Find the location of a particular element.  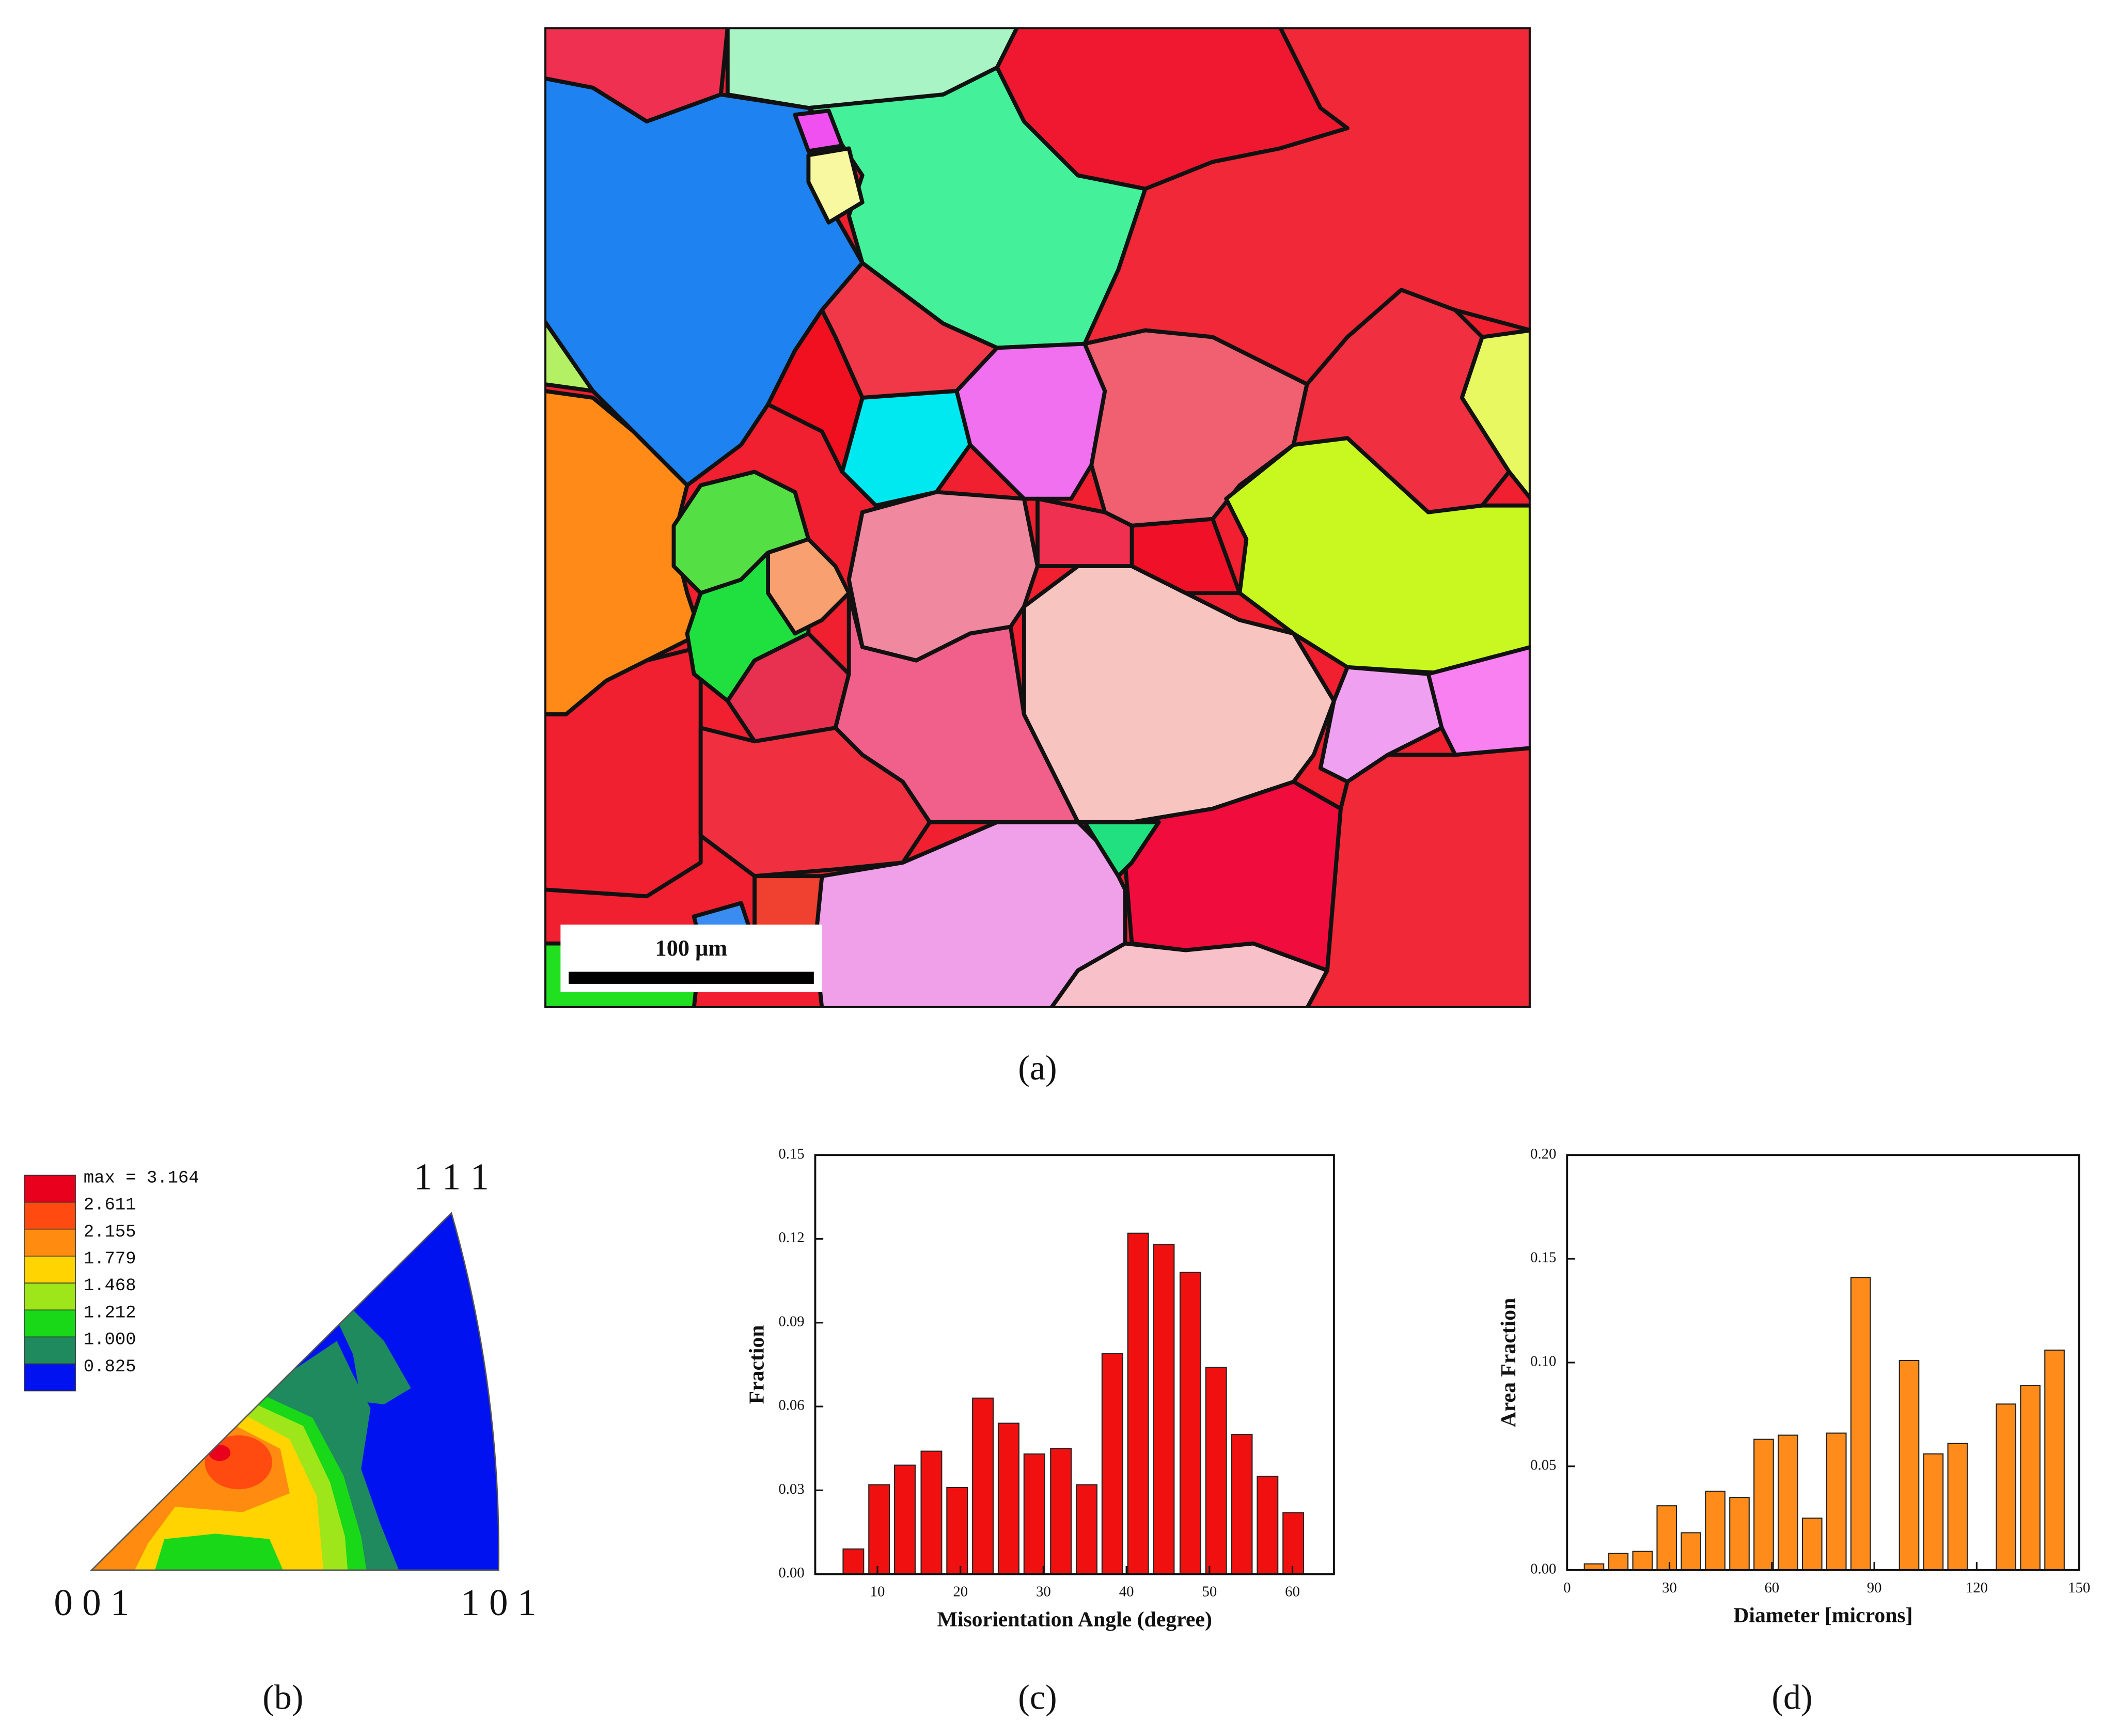

x-tick-label: 10 is located at coordinates (877, 1592).